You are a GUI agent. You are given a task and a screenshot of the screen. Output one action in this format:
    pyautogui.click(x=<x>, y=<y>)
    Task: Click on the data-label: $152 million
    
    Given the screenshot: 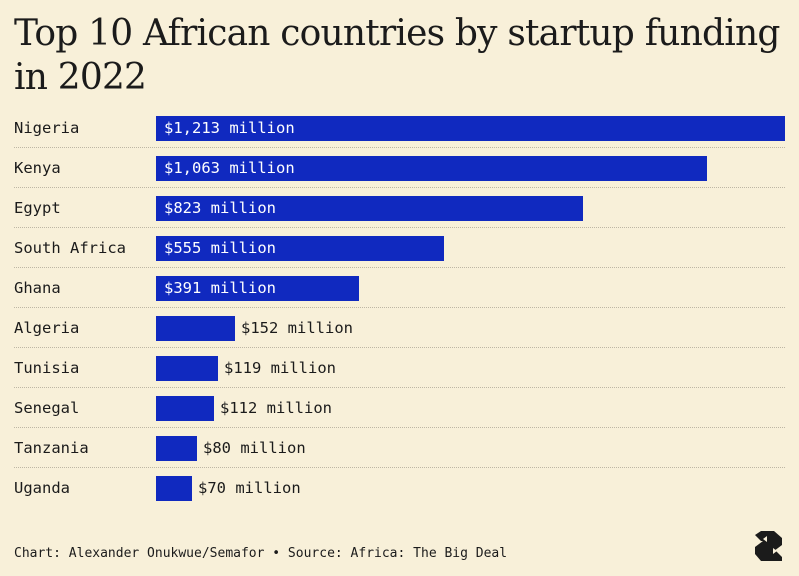 What is the action you would take?
    pyautogui.click(x=297, y=328)
    